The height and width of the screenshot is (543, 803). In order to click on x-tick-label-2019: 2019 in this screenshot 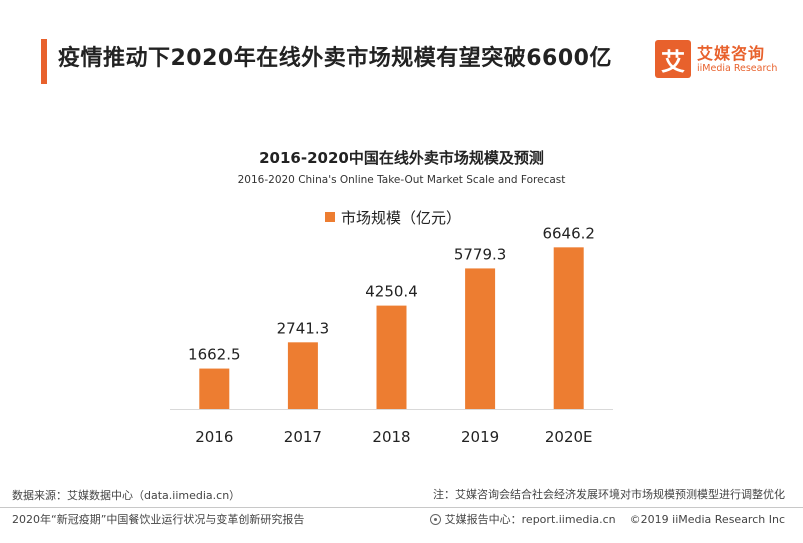, I will do `click(480, 437)`.